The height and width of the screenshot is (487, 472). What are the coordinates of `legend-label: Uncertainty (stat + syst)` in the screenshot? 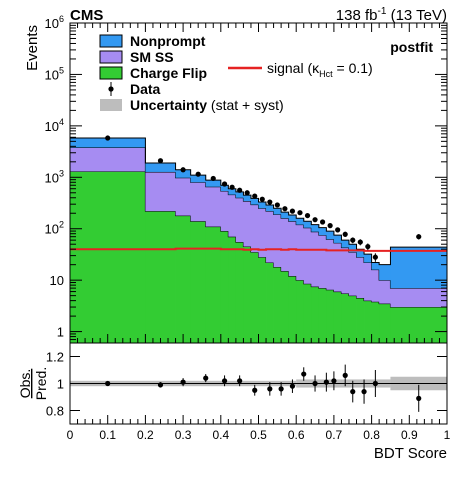 It's located at (207, 105).